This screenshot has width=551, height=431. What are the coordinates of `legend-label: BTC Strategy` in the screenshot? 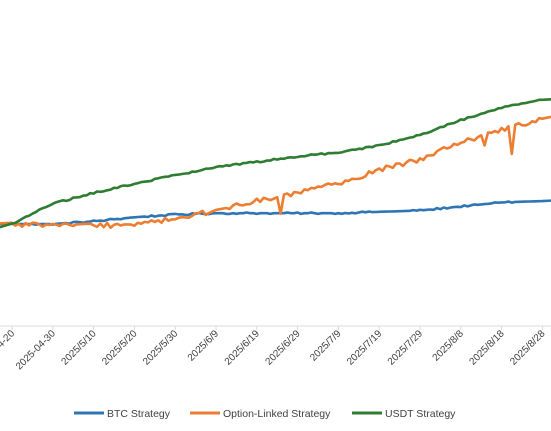 It's located at (139, 414).